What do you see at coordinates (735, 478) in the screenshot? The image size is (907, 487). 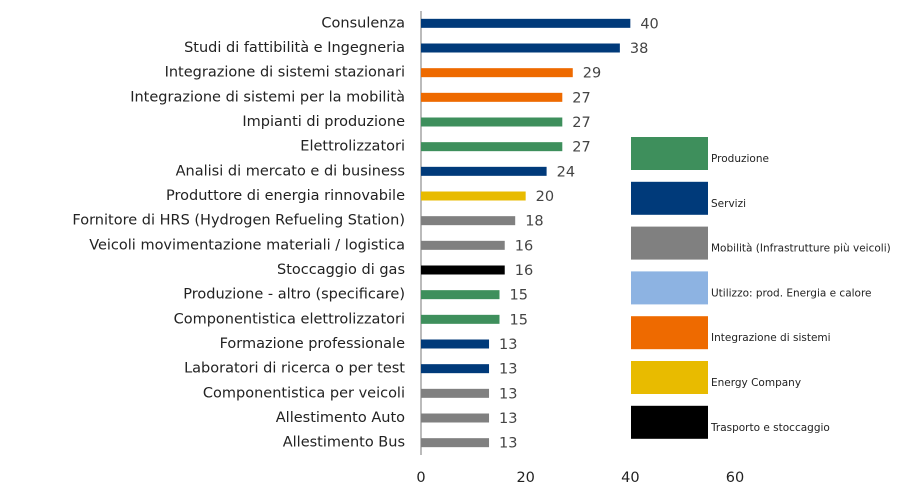 I see `x-tick-label: 60` at bounding box center [735, 478].